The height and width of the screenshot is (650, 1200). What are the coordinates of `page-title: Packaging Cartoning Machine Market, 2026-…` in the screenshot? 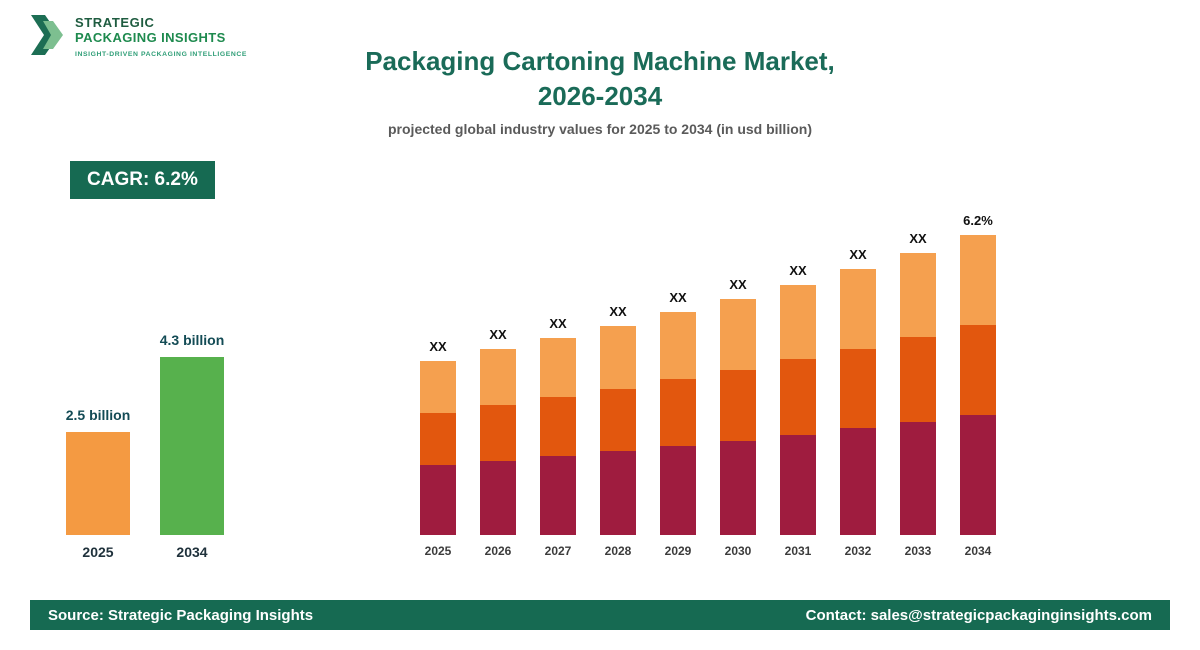 It's located at (600, 79).